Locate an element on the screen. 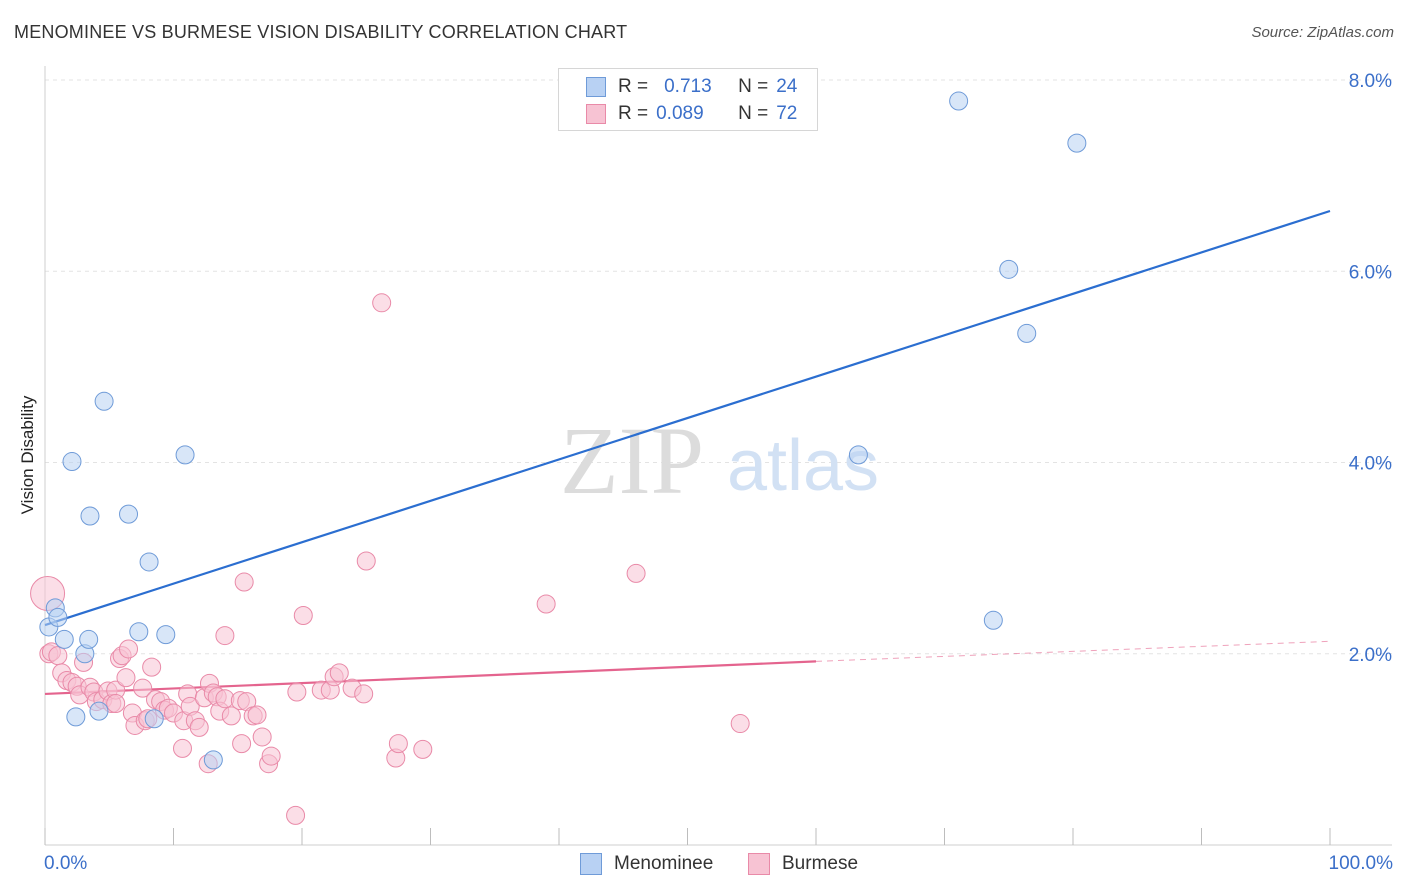 The height and width of the screenshot is (892, 1406). watermark-atlas: atlas is located at coordinates (803, 466).